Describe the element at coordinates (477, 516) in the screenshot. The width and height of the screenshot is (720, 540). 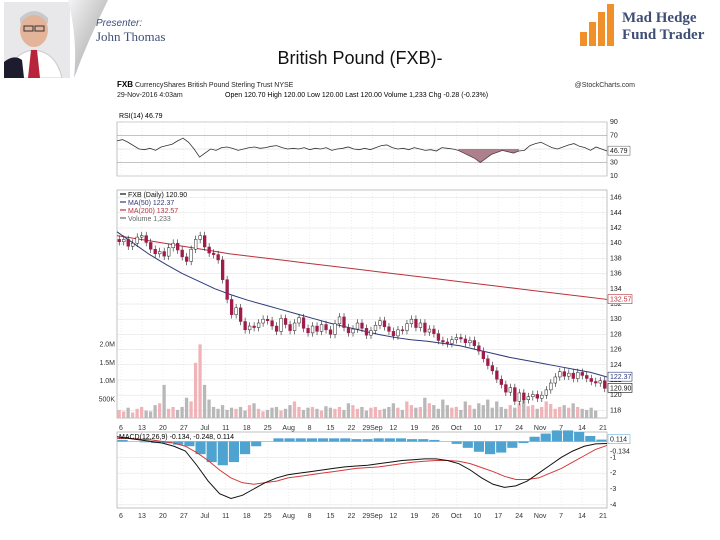
I see `date-tick-label: 10` at that location.